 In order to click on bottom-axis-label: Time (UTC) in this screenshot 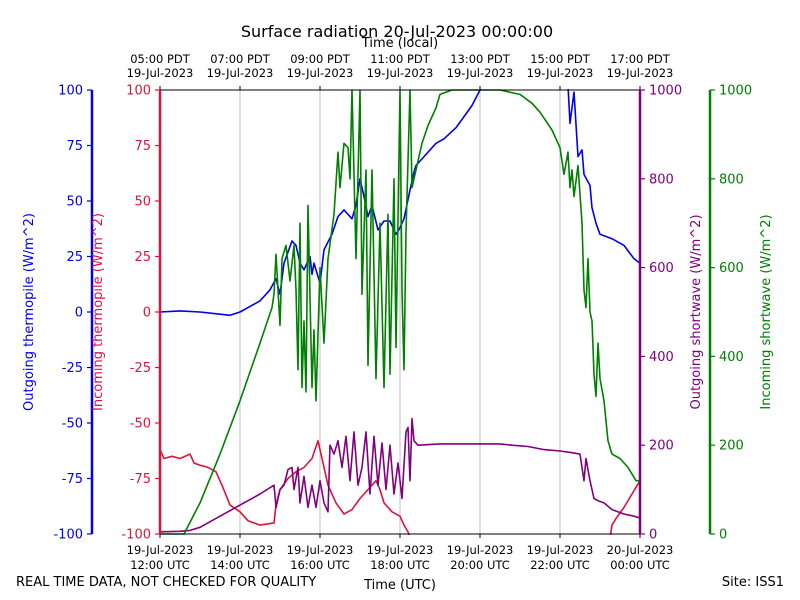, I will do `click(399, 585)`.